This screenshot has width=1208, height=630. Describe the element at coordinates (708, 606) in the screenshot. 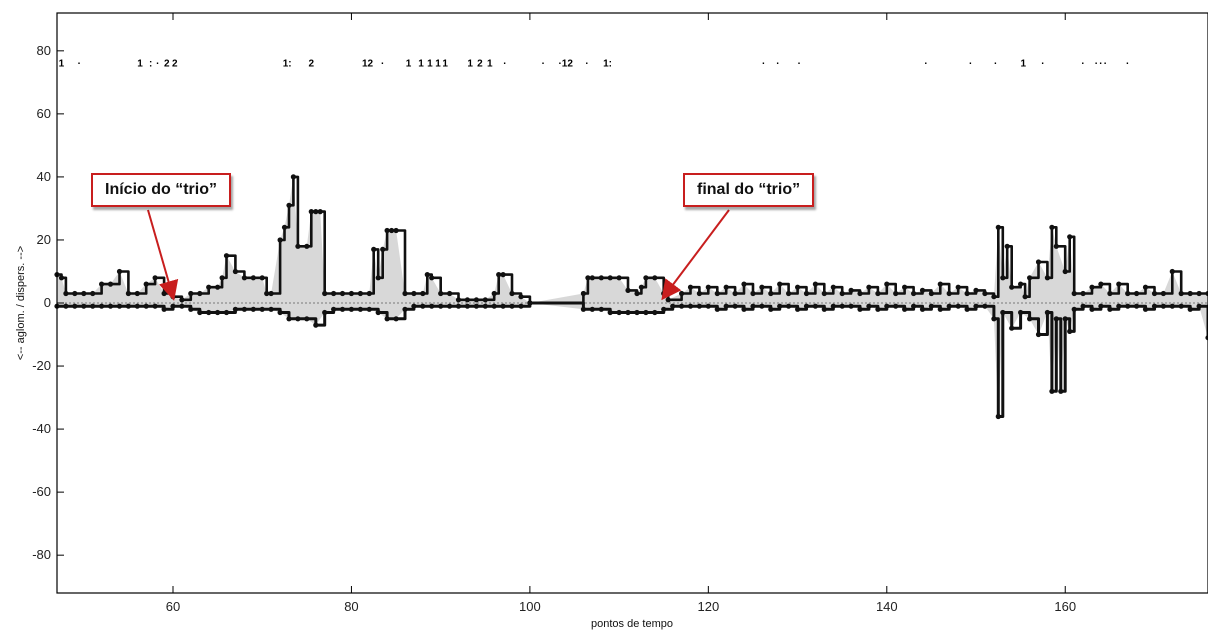

I see `x-tick-label: 120` at that location.